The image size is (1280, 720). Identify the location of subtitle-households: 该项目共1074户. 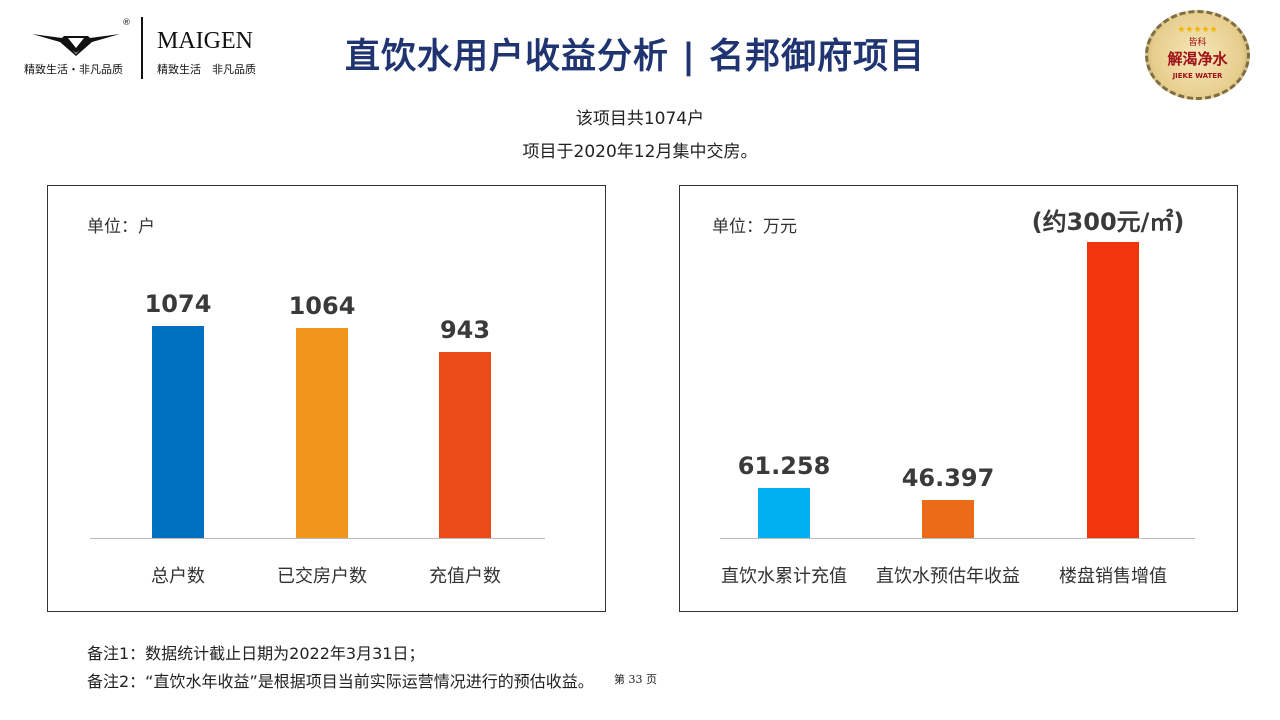
(640, 119).